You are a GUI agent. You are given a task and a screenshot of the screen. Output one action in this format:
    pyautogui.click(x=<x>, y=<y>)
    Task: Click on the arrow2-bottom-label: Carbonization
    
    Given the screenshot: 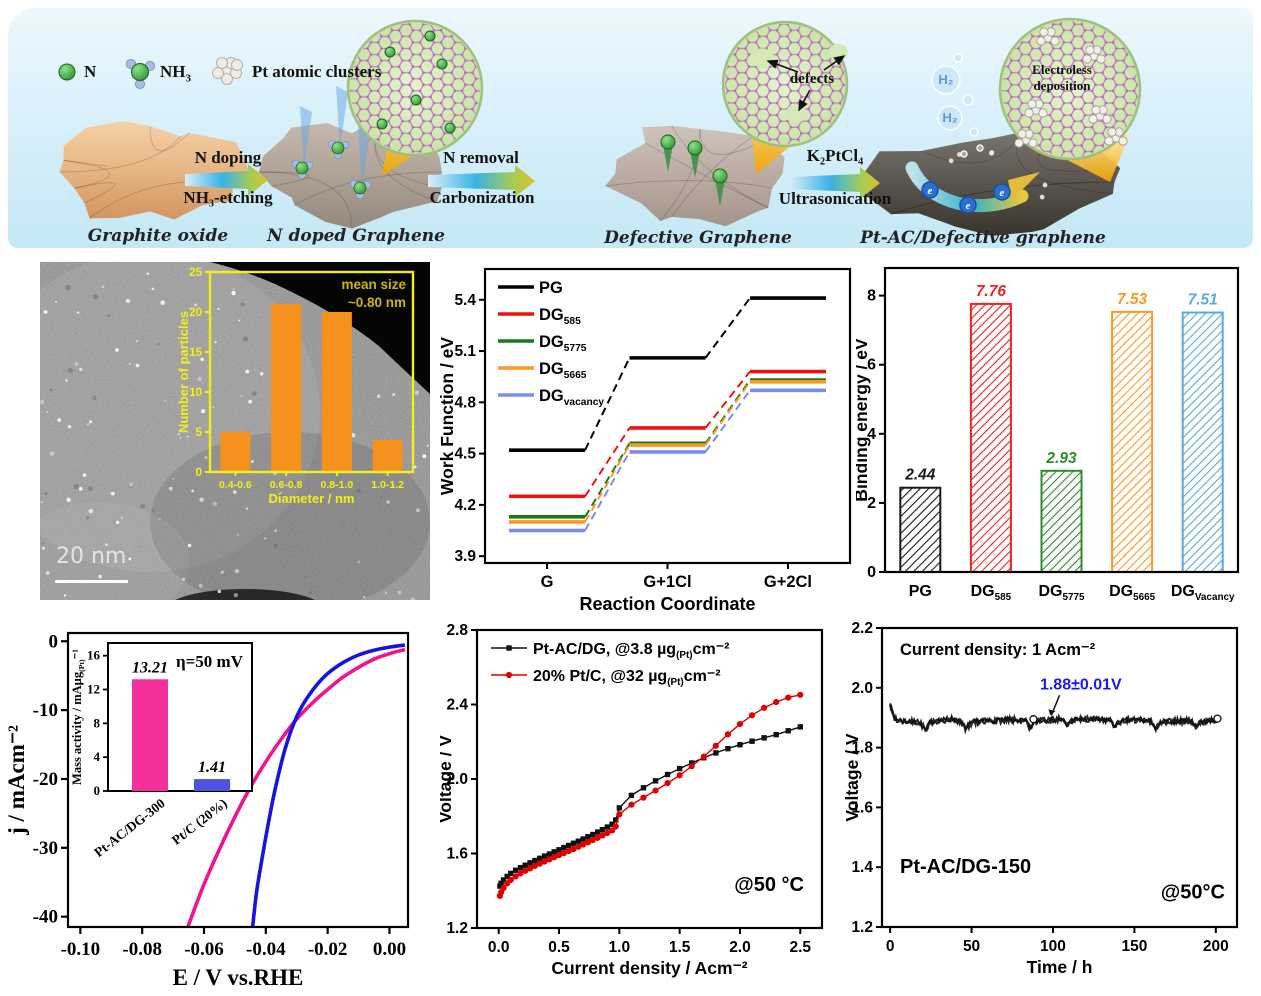 What is the action you would take?
    pyautogui.click(x=482, y=197)
    